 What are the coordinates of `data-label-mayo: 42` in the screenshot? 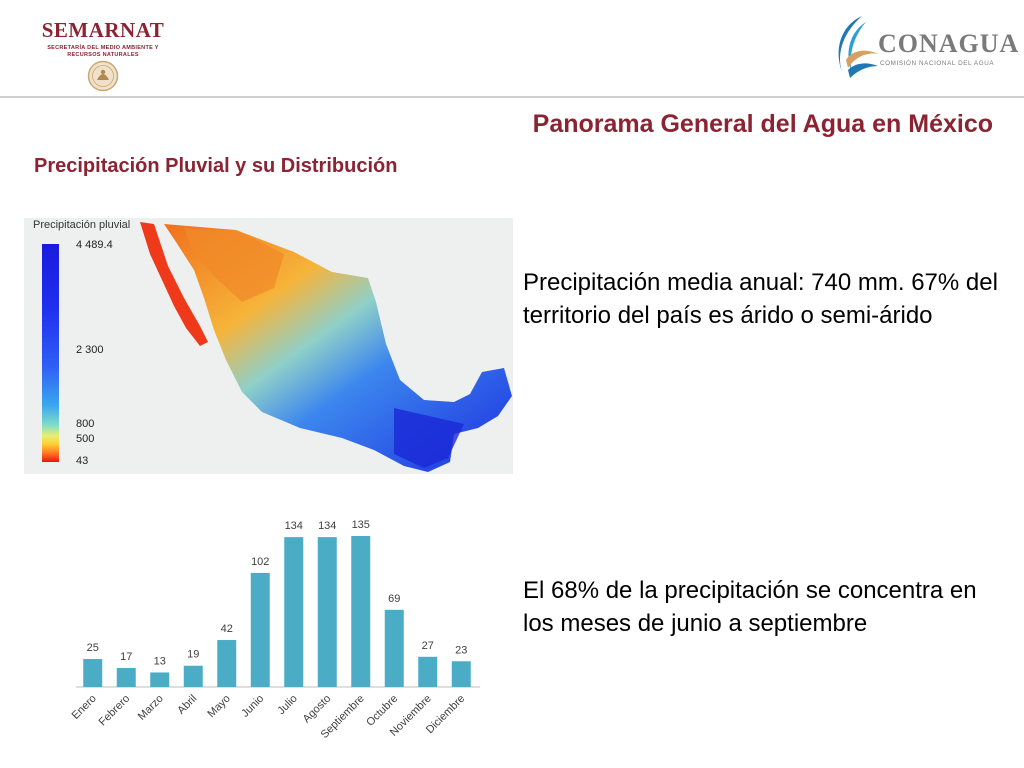 It's located at (227, 629).